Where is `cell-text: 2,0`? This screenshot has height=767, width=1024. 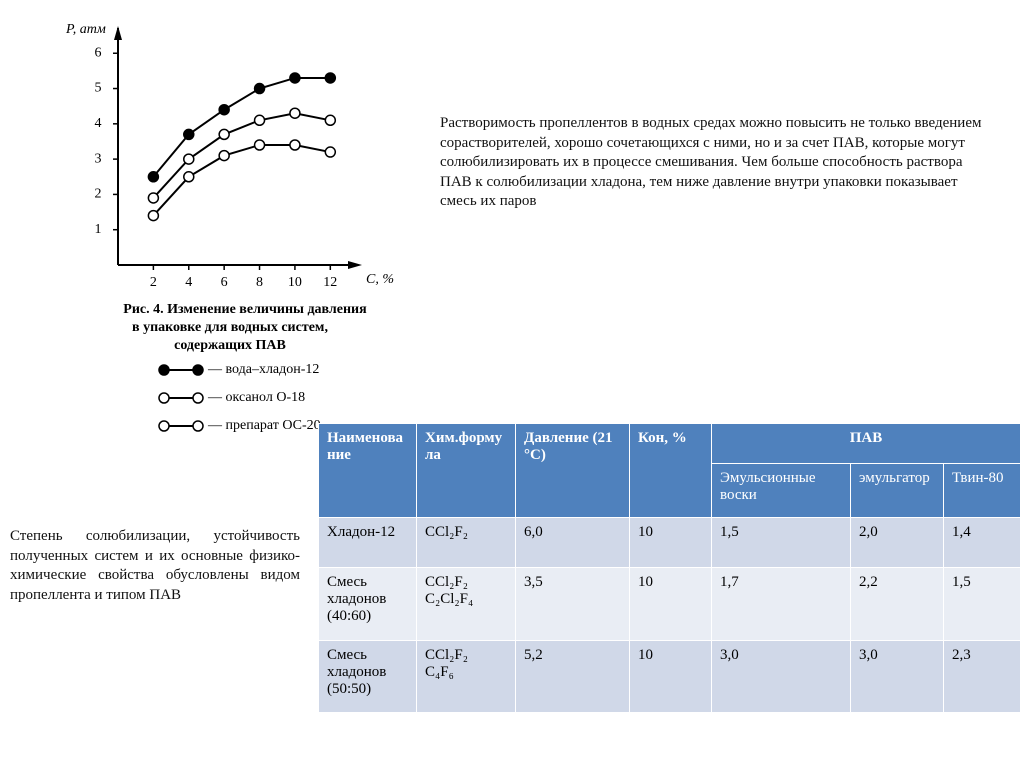
cell-text: 2,0 is located at coordinates (868, 532).